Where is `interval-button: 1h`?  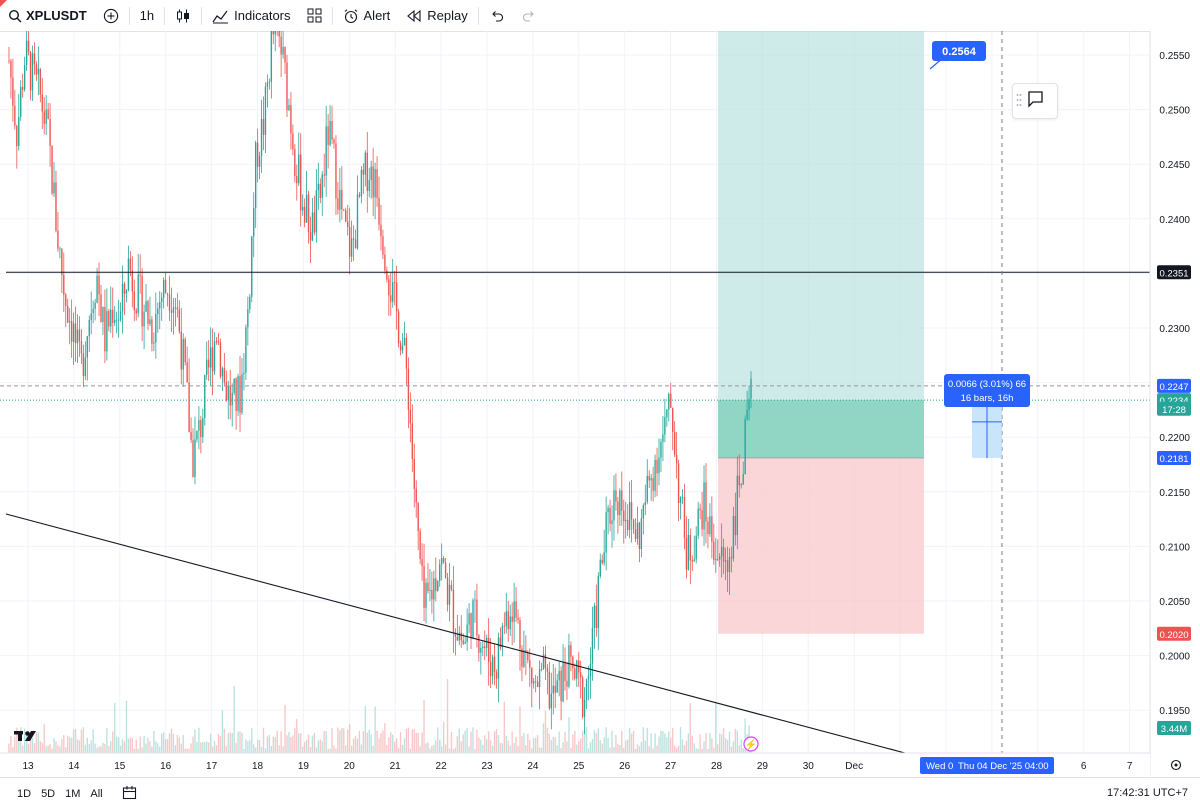 interval-button: 1h is located at coordinates (147, 15).